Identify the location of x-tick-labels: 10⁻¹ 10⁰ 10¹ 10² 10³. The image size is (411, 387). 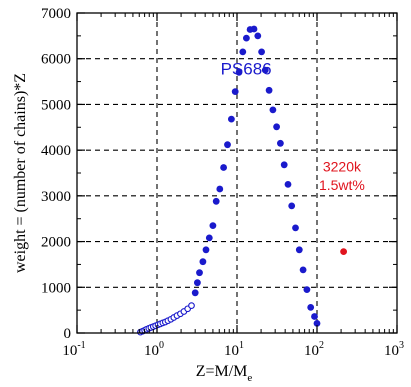
(233, 349).